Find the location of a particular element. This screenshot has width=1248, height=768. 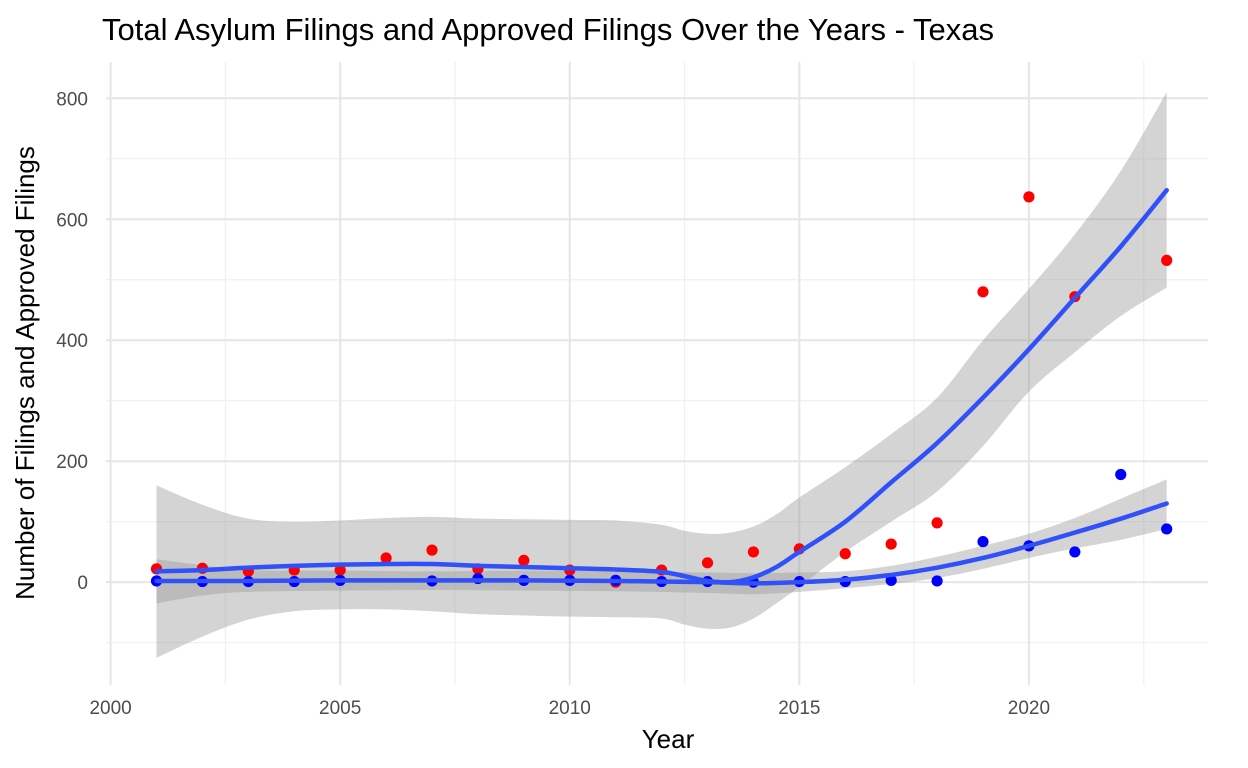

y-axis-tick-labels: 0 200 400 600 800 is located at coordinates (72, 341).